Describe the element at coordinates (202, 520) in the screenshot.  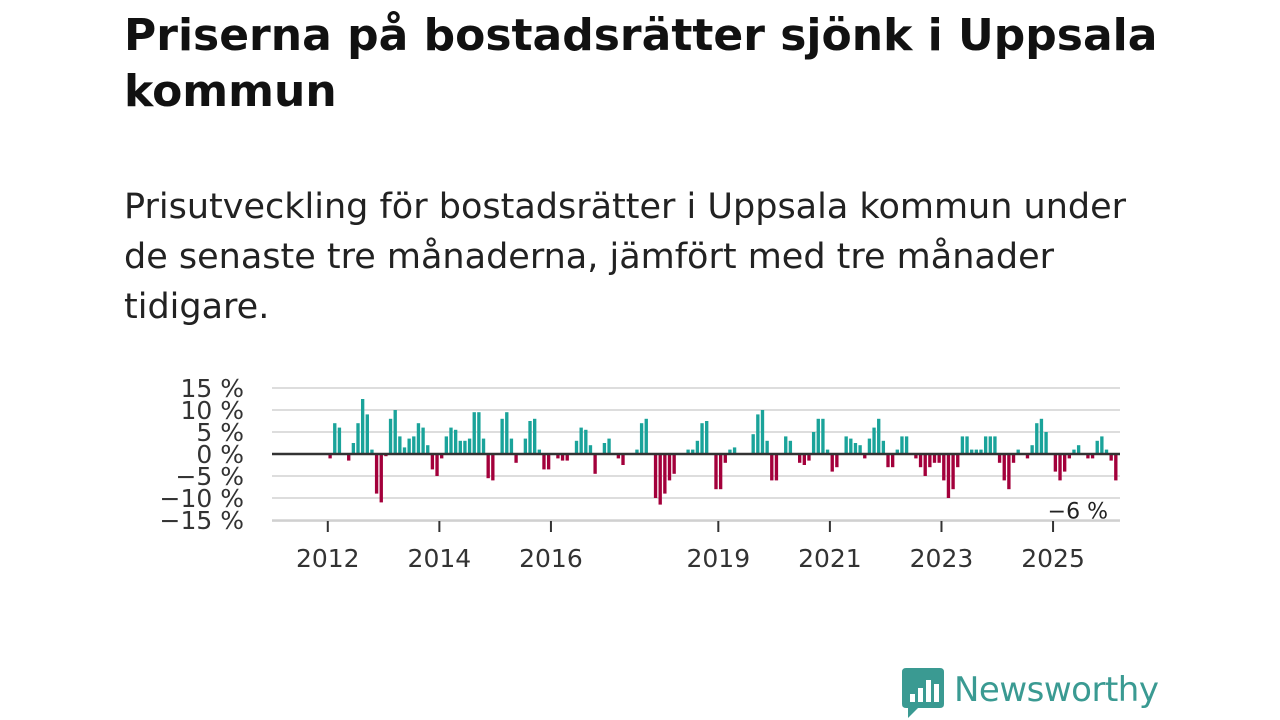
I see `y-tick-label: −15 %` at that location.